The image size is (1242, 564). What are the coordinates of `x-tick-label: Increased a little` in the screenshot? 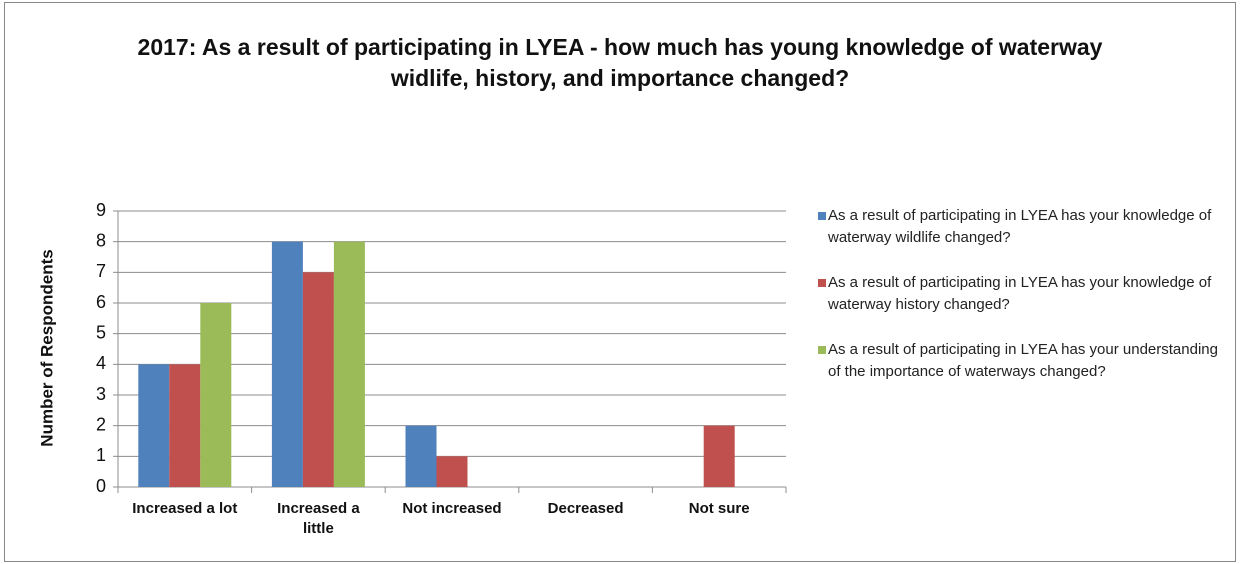 It's located at (318, 518).